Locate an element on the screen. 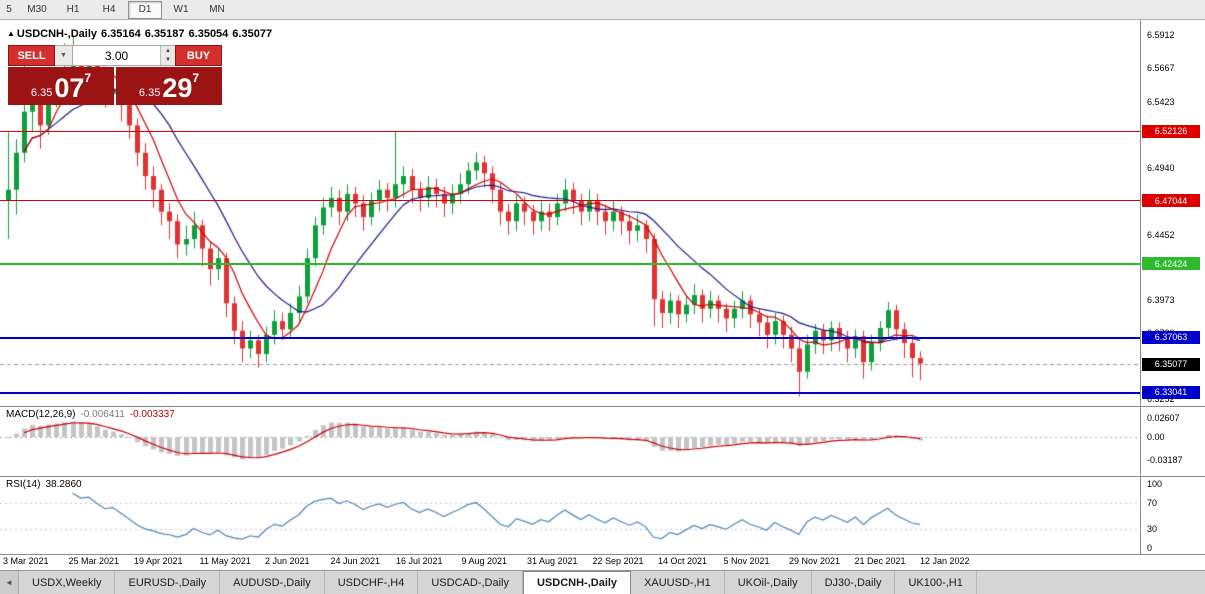 This screenshot has width=1205, height=594. volume-stepper: ▲ ▼ is located at coordinates (167, 55).